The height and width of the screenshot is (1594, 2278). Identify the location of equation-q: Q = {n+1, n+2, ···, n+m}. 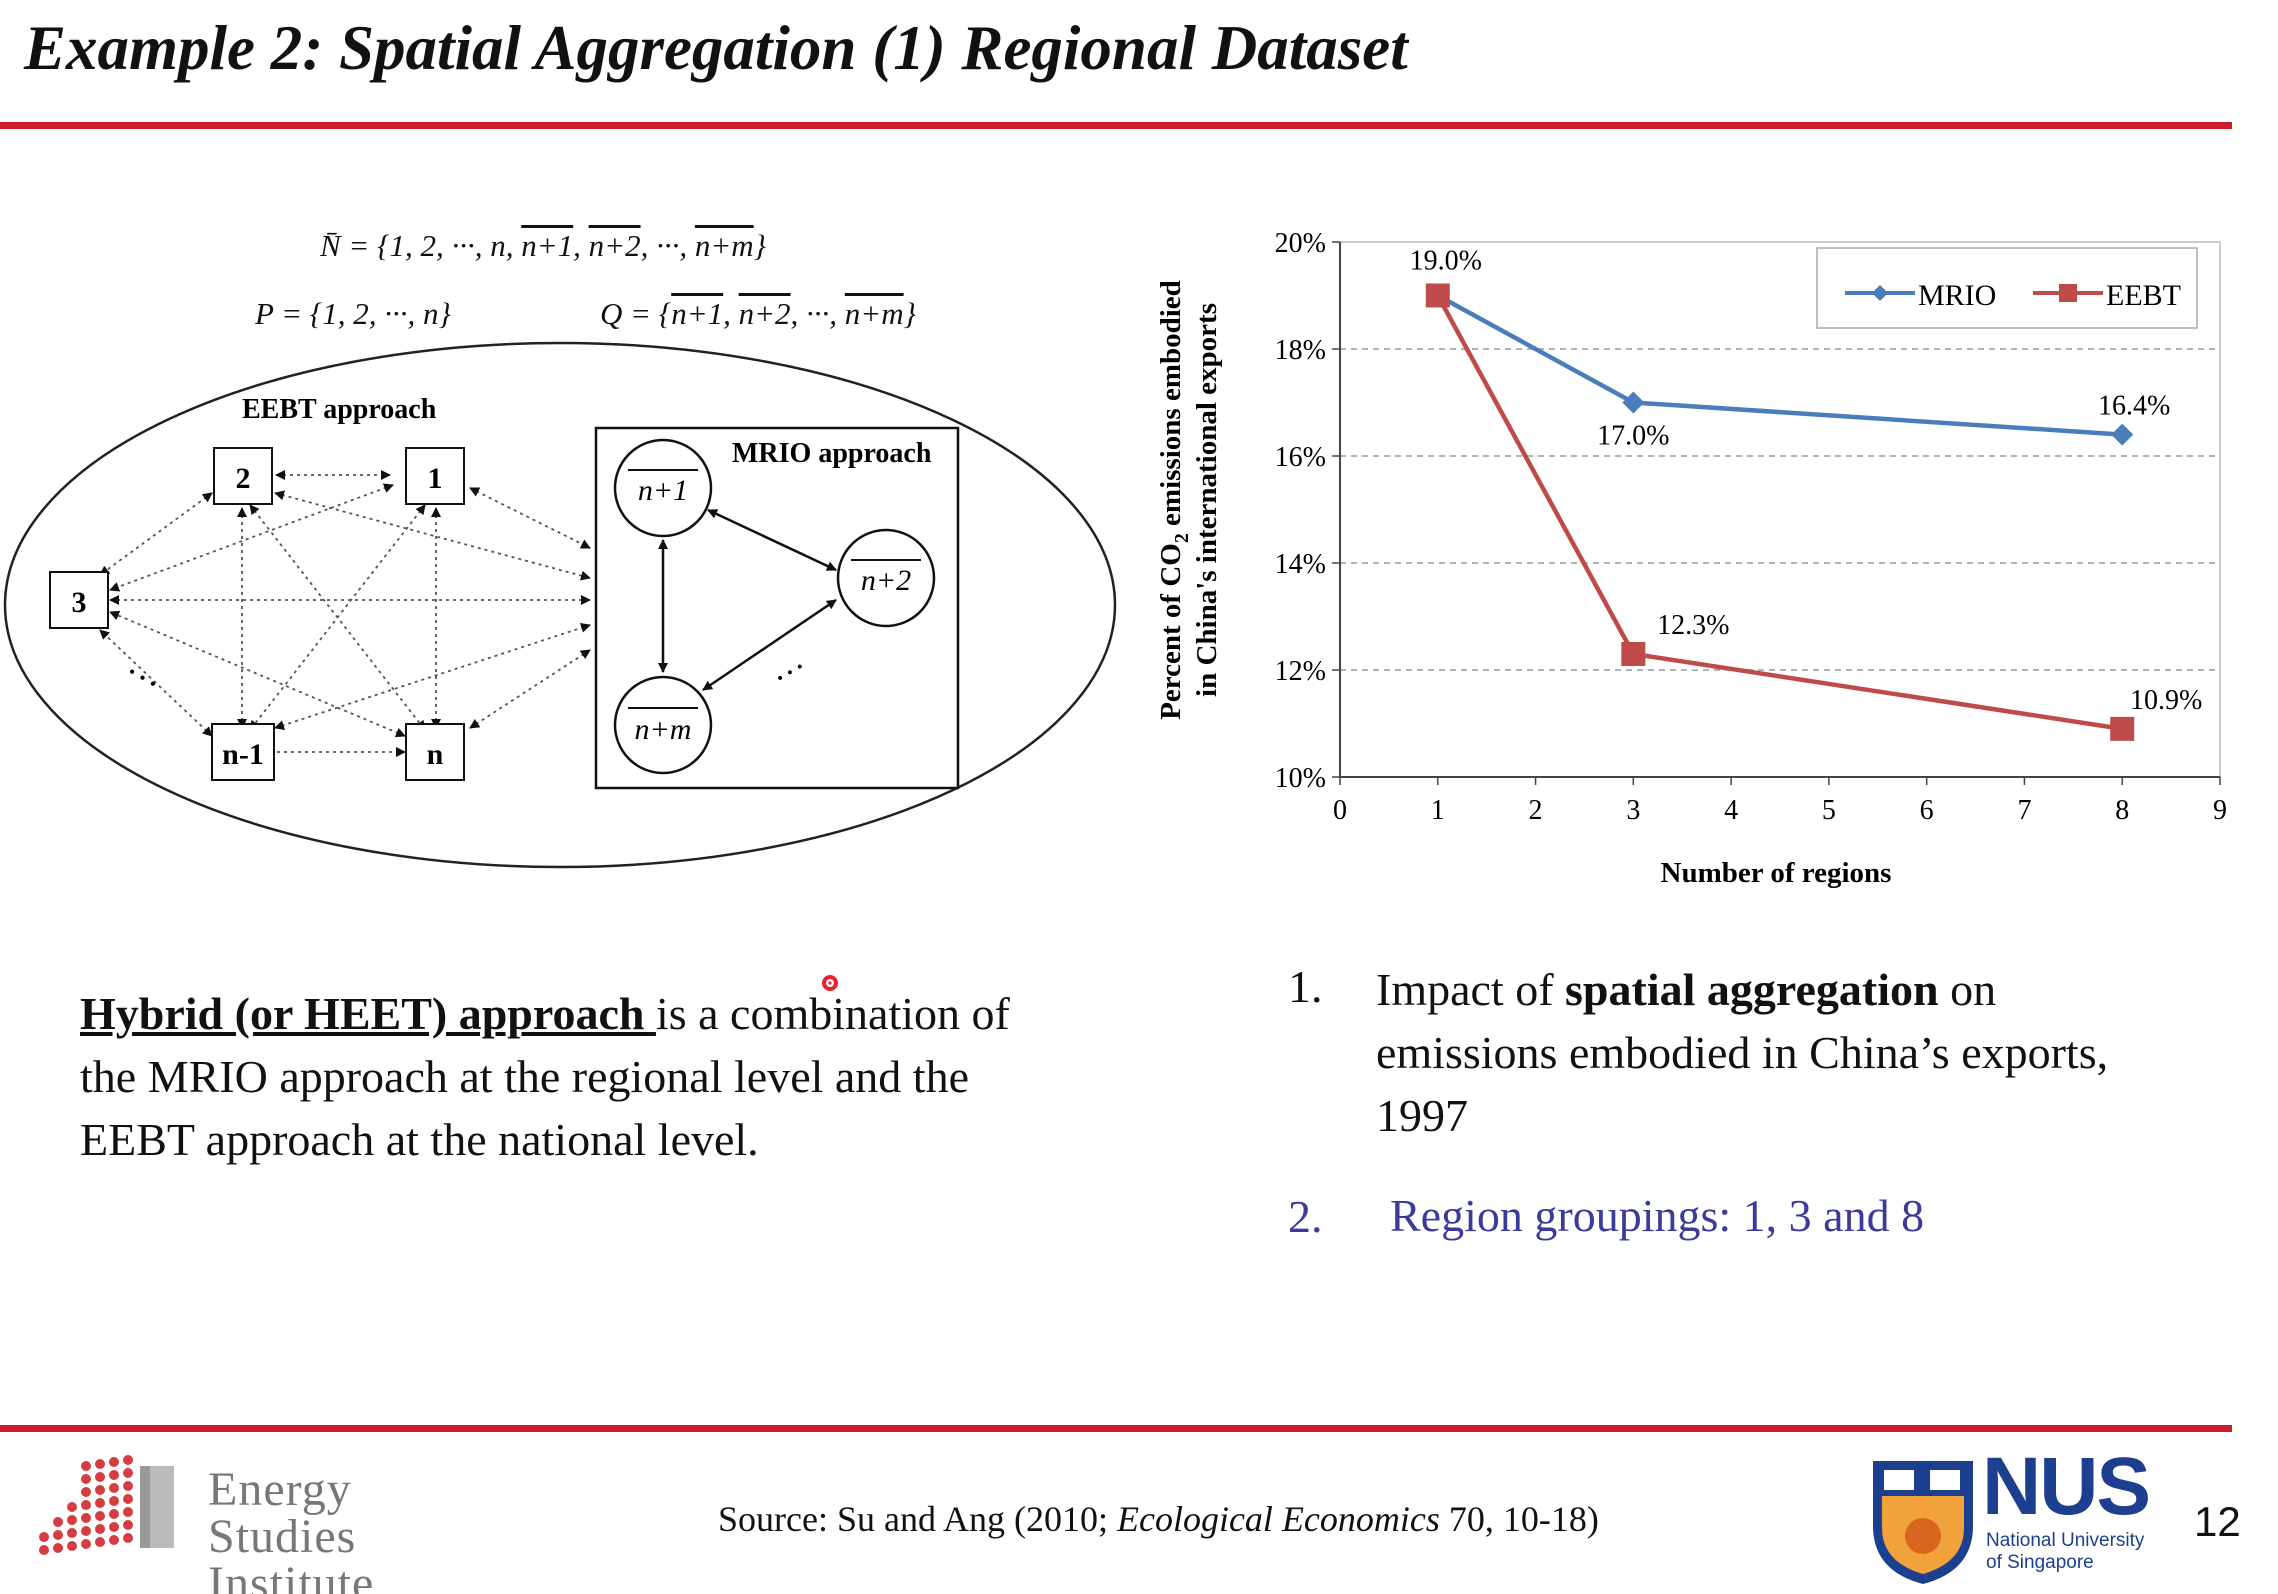
(758, 313).